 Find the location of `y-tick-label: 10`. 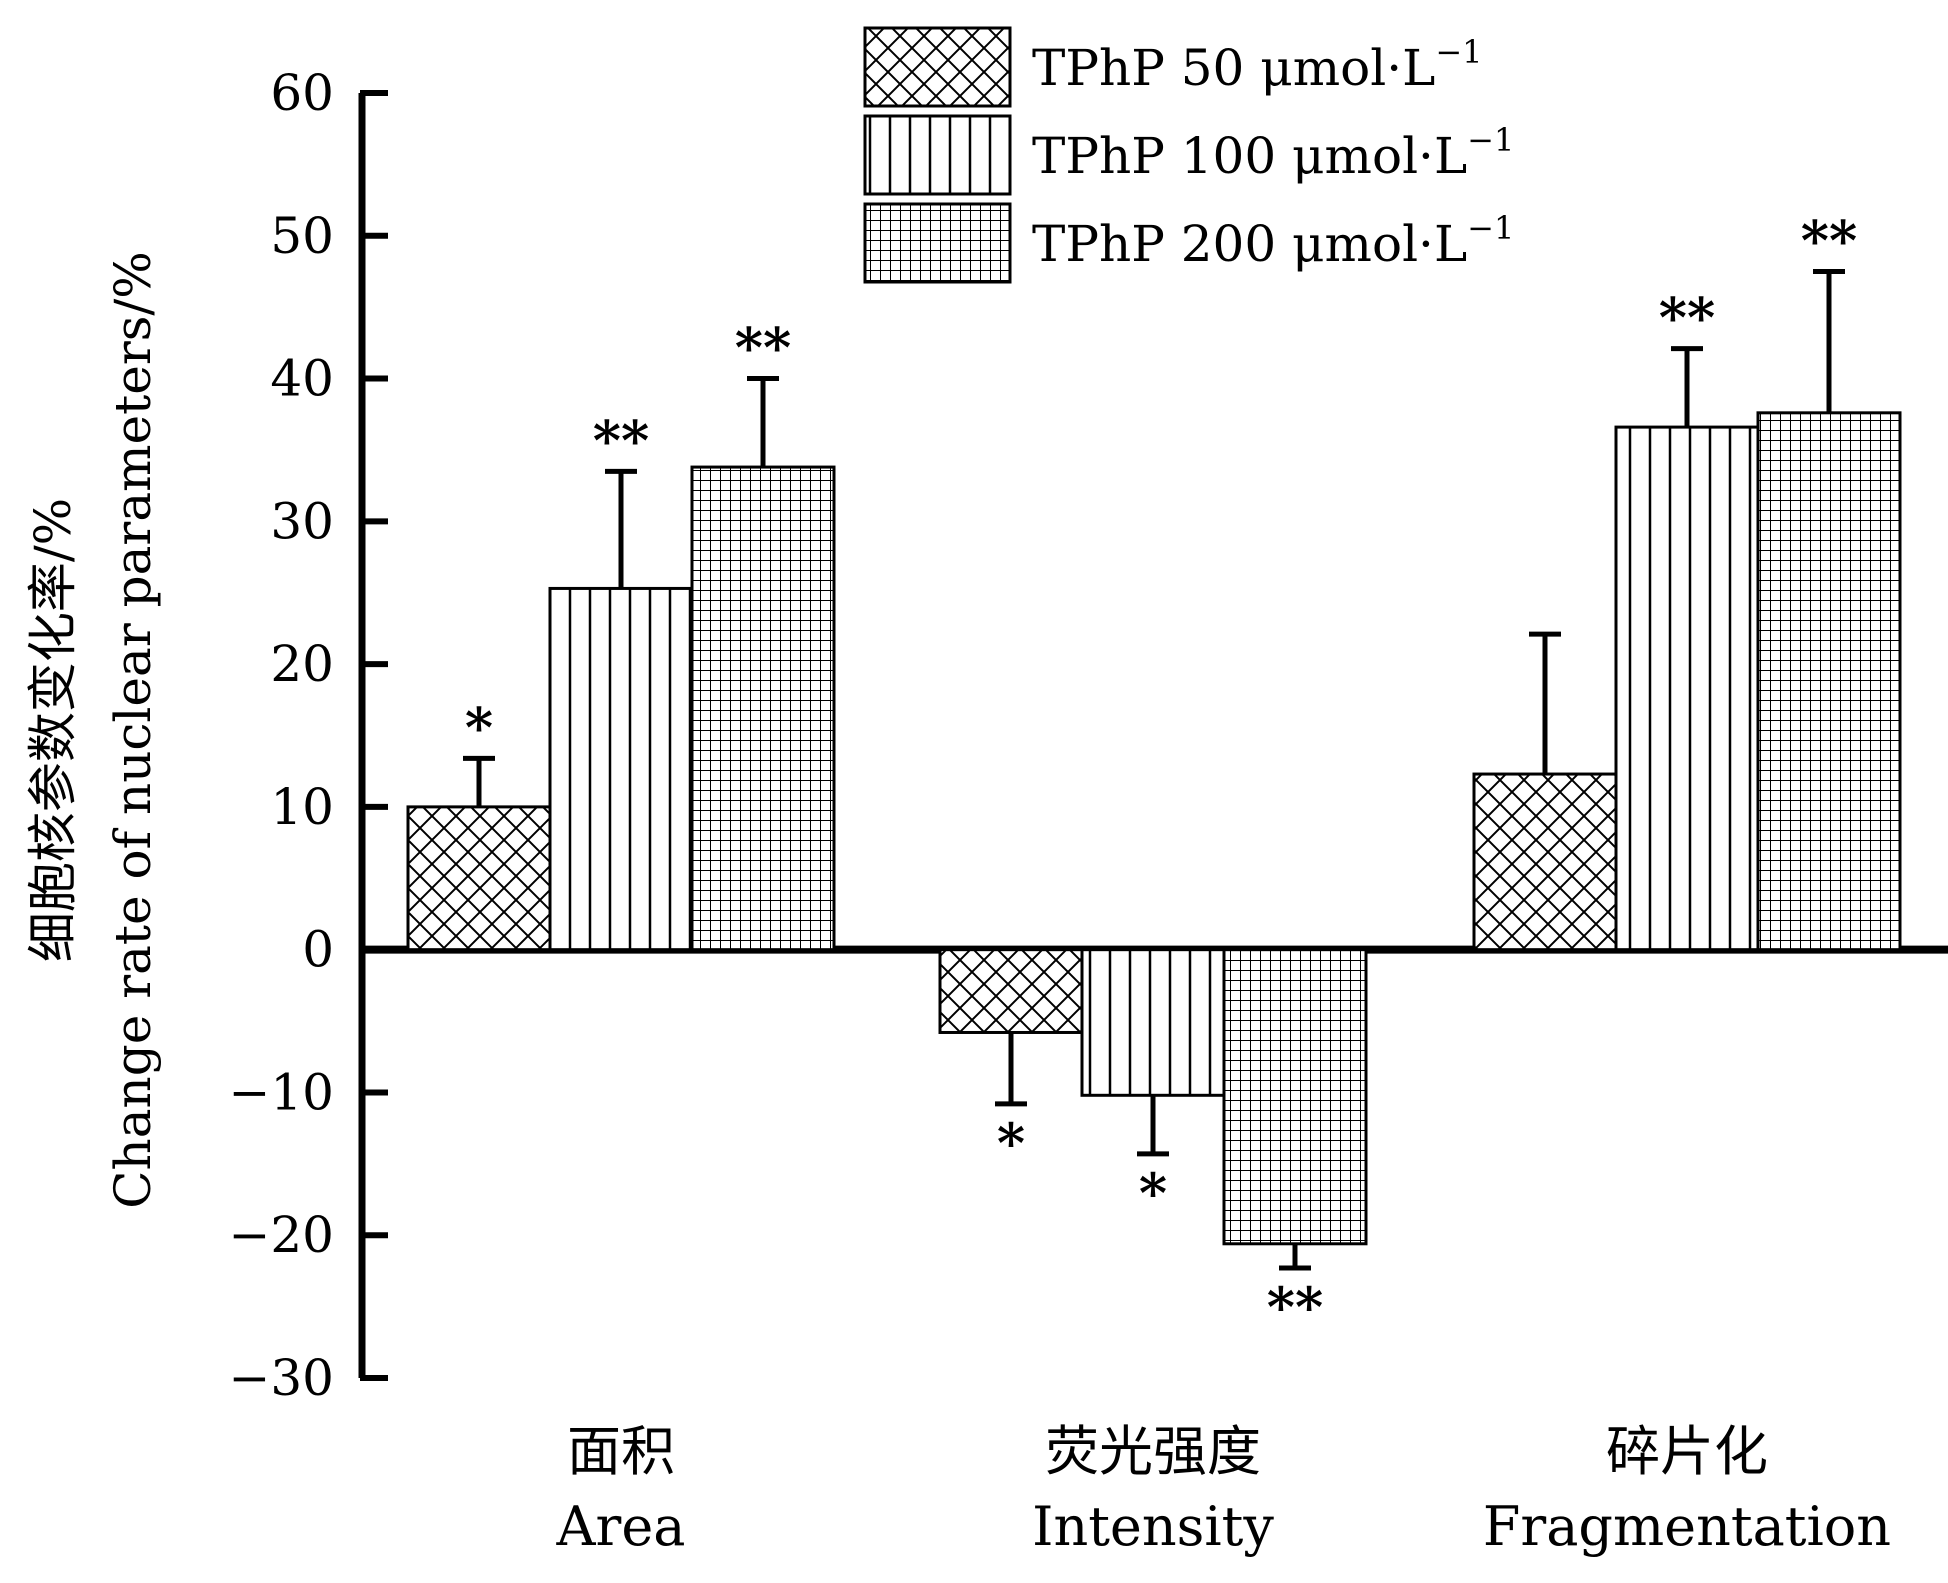

y-tick-label: 10 is located at coordinates (302, 807).